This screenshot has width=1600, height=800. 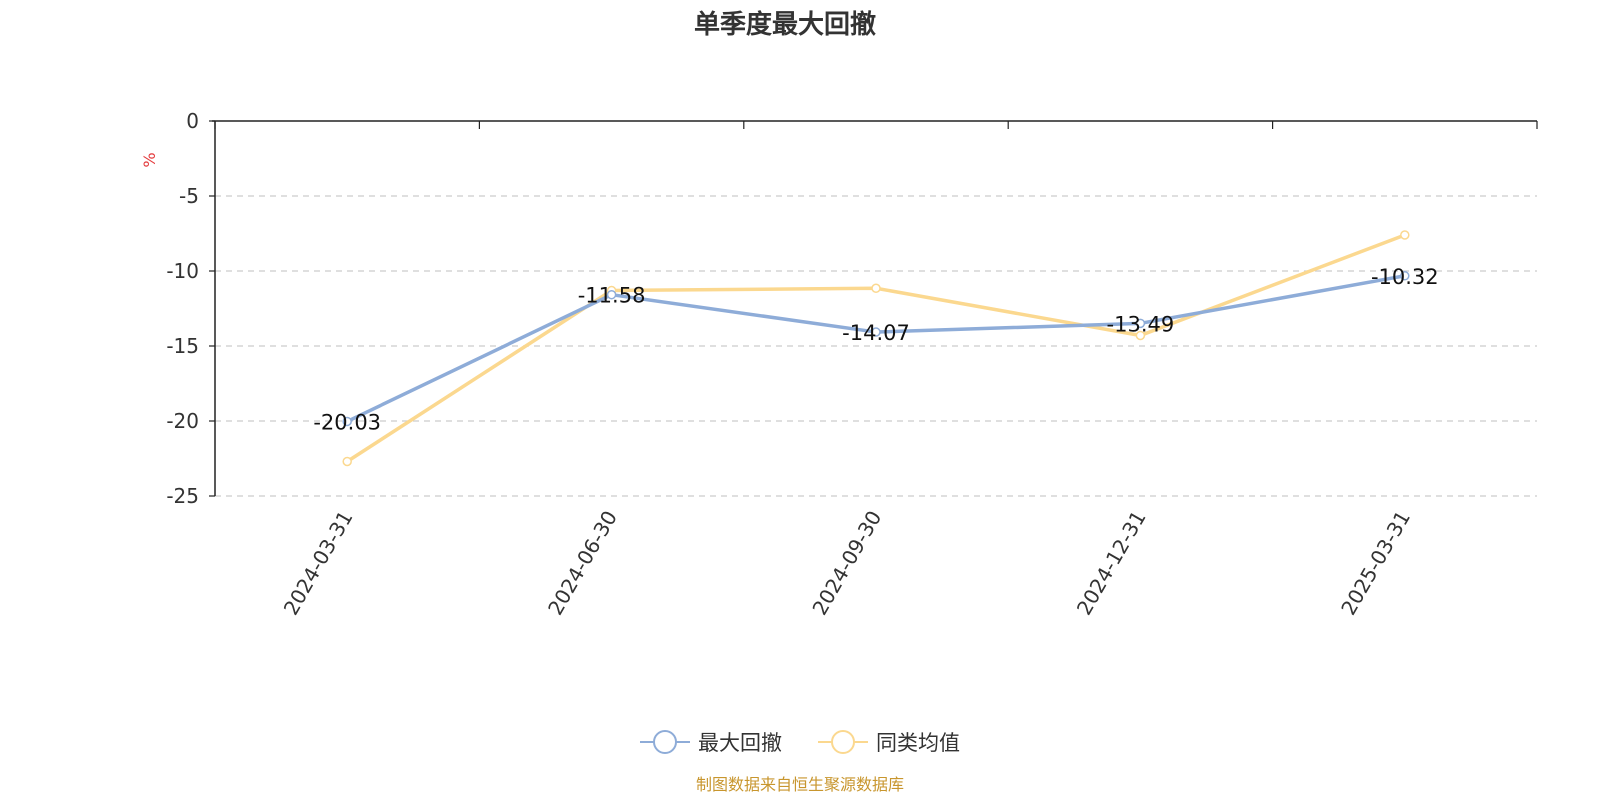 What do you see at coordinates (192, 121) in the screenshot?
I see `y-tick-label: 0` at bounding box center [192, 121].